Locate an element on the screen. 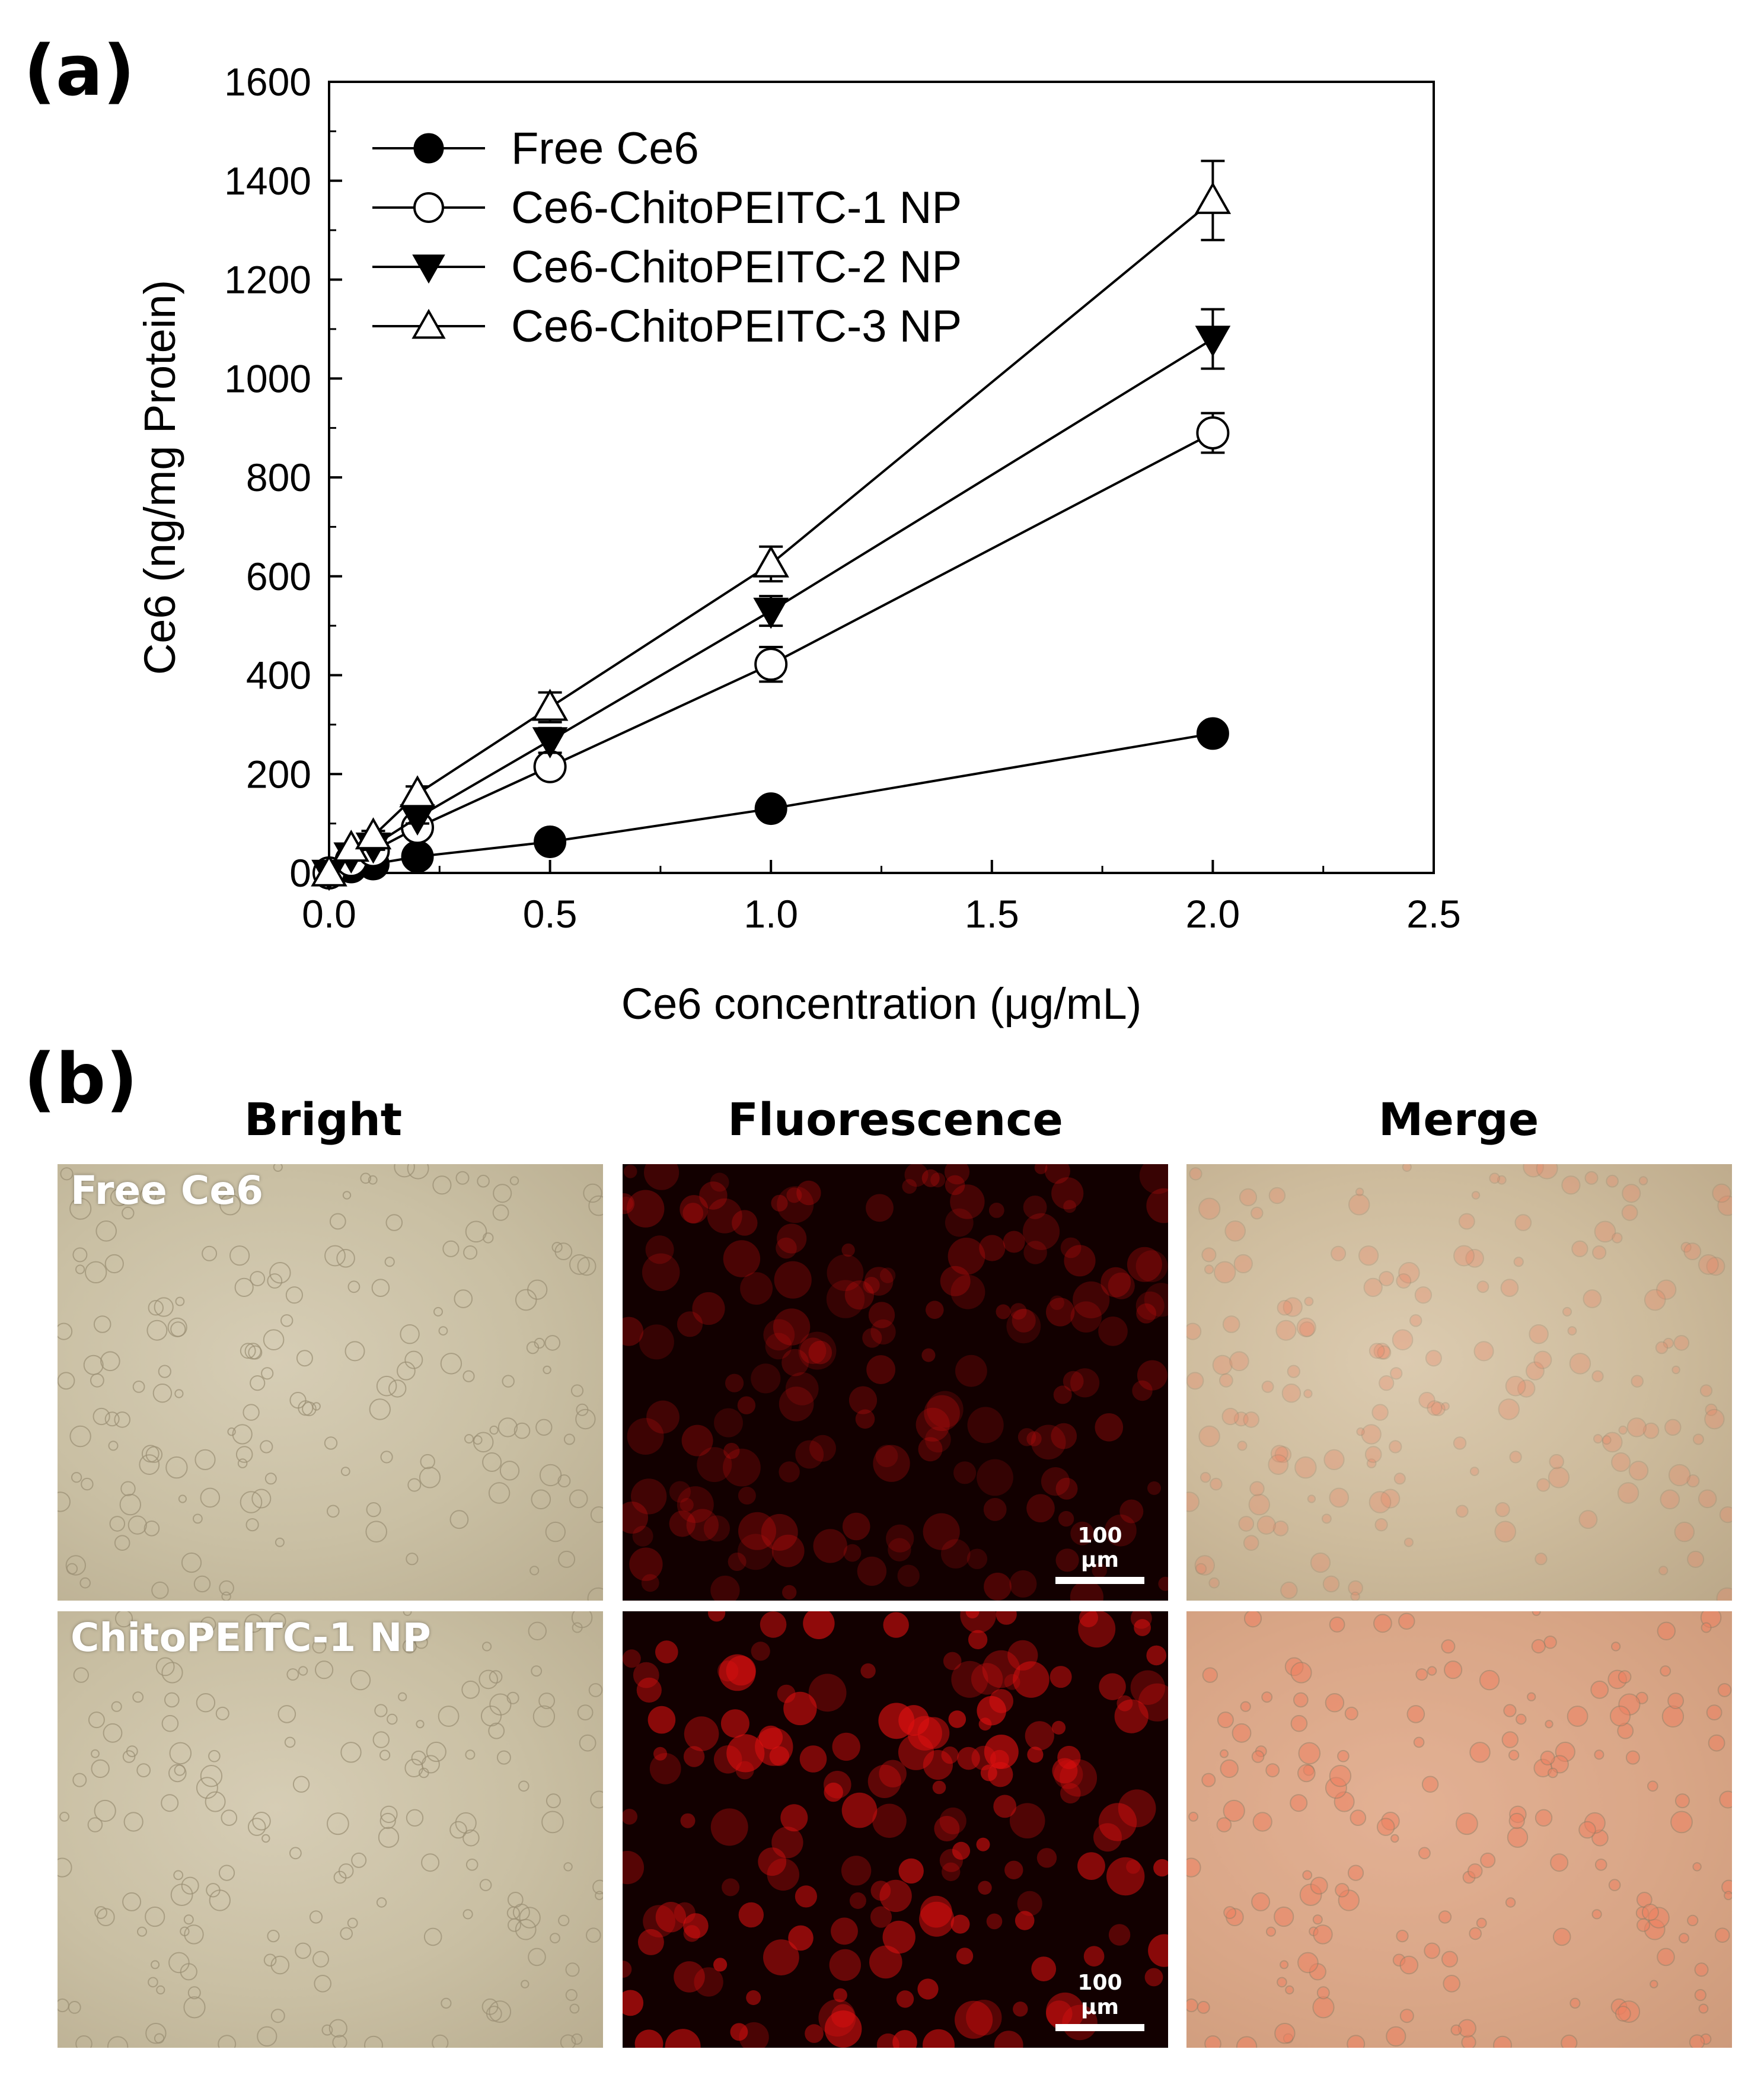 This screenshot has height=2078, width=1764. micrograph-fluorescence-chitopeitc-1: 100 μm is located at coordinates (895, 1829).